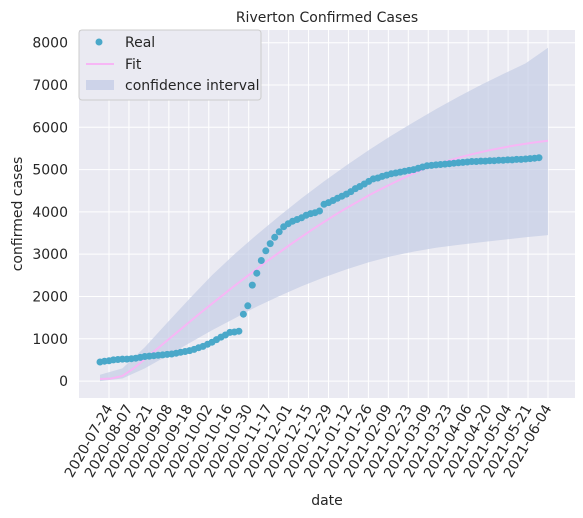 This screenshot has height=518, width=583. What do you see at coordinates (63, 382) in the screenshot?
I see `y-tick-label: 0` at bounding box center [63, 382].